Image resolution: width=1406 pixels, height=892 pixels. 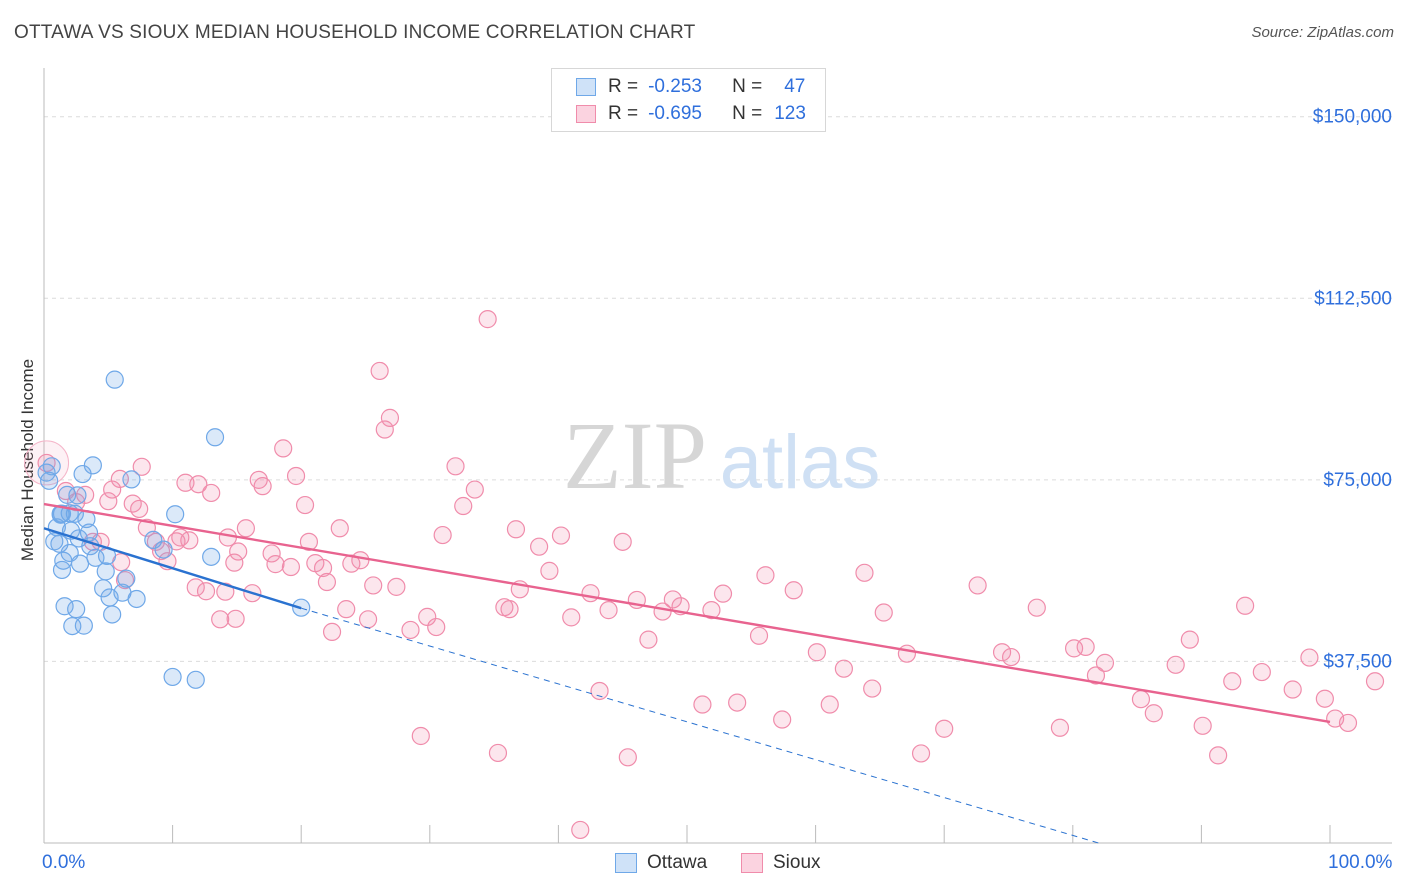 I want to click on sioux-swatch, so click(x=586, y=114).